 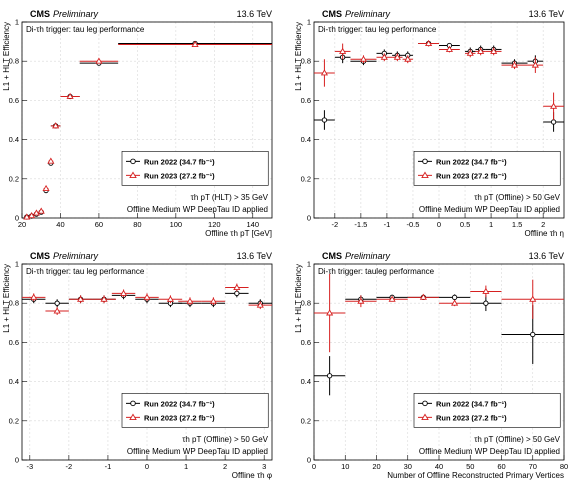 What do you see at coordinates (533, 466) in the screenshot?
I see `x-tick-label: 70` at bounding box center [533, 466].